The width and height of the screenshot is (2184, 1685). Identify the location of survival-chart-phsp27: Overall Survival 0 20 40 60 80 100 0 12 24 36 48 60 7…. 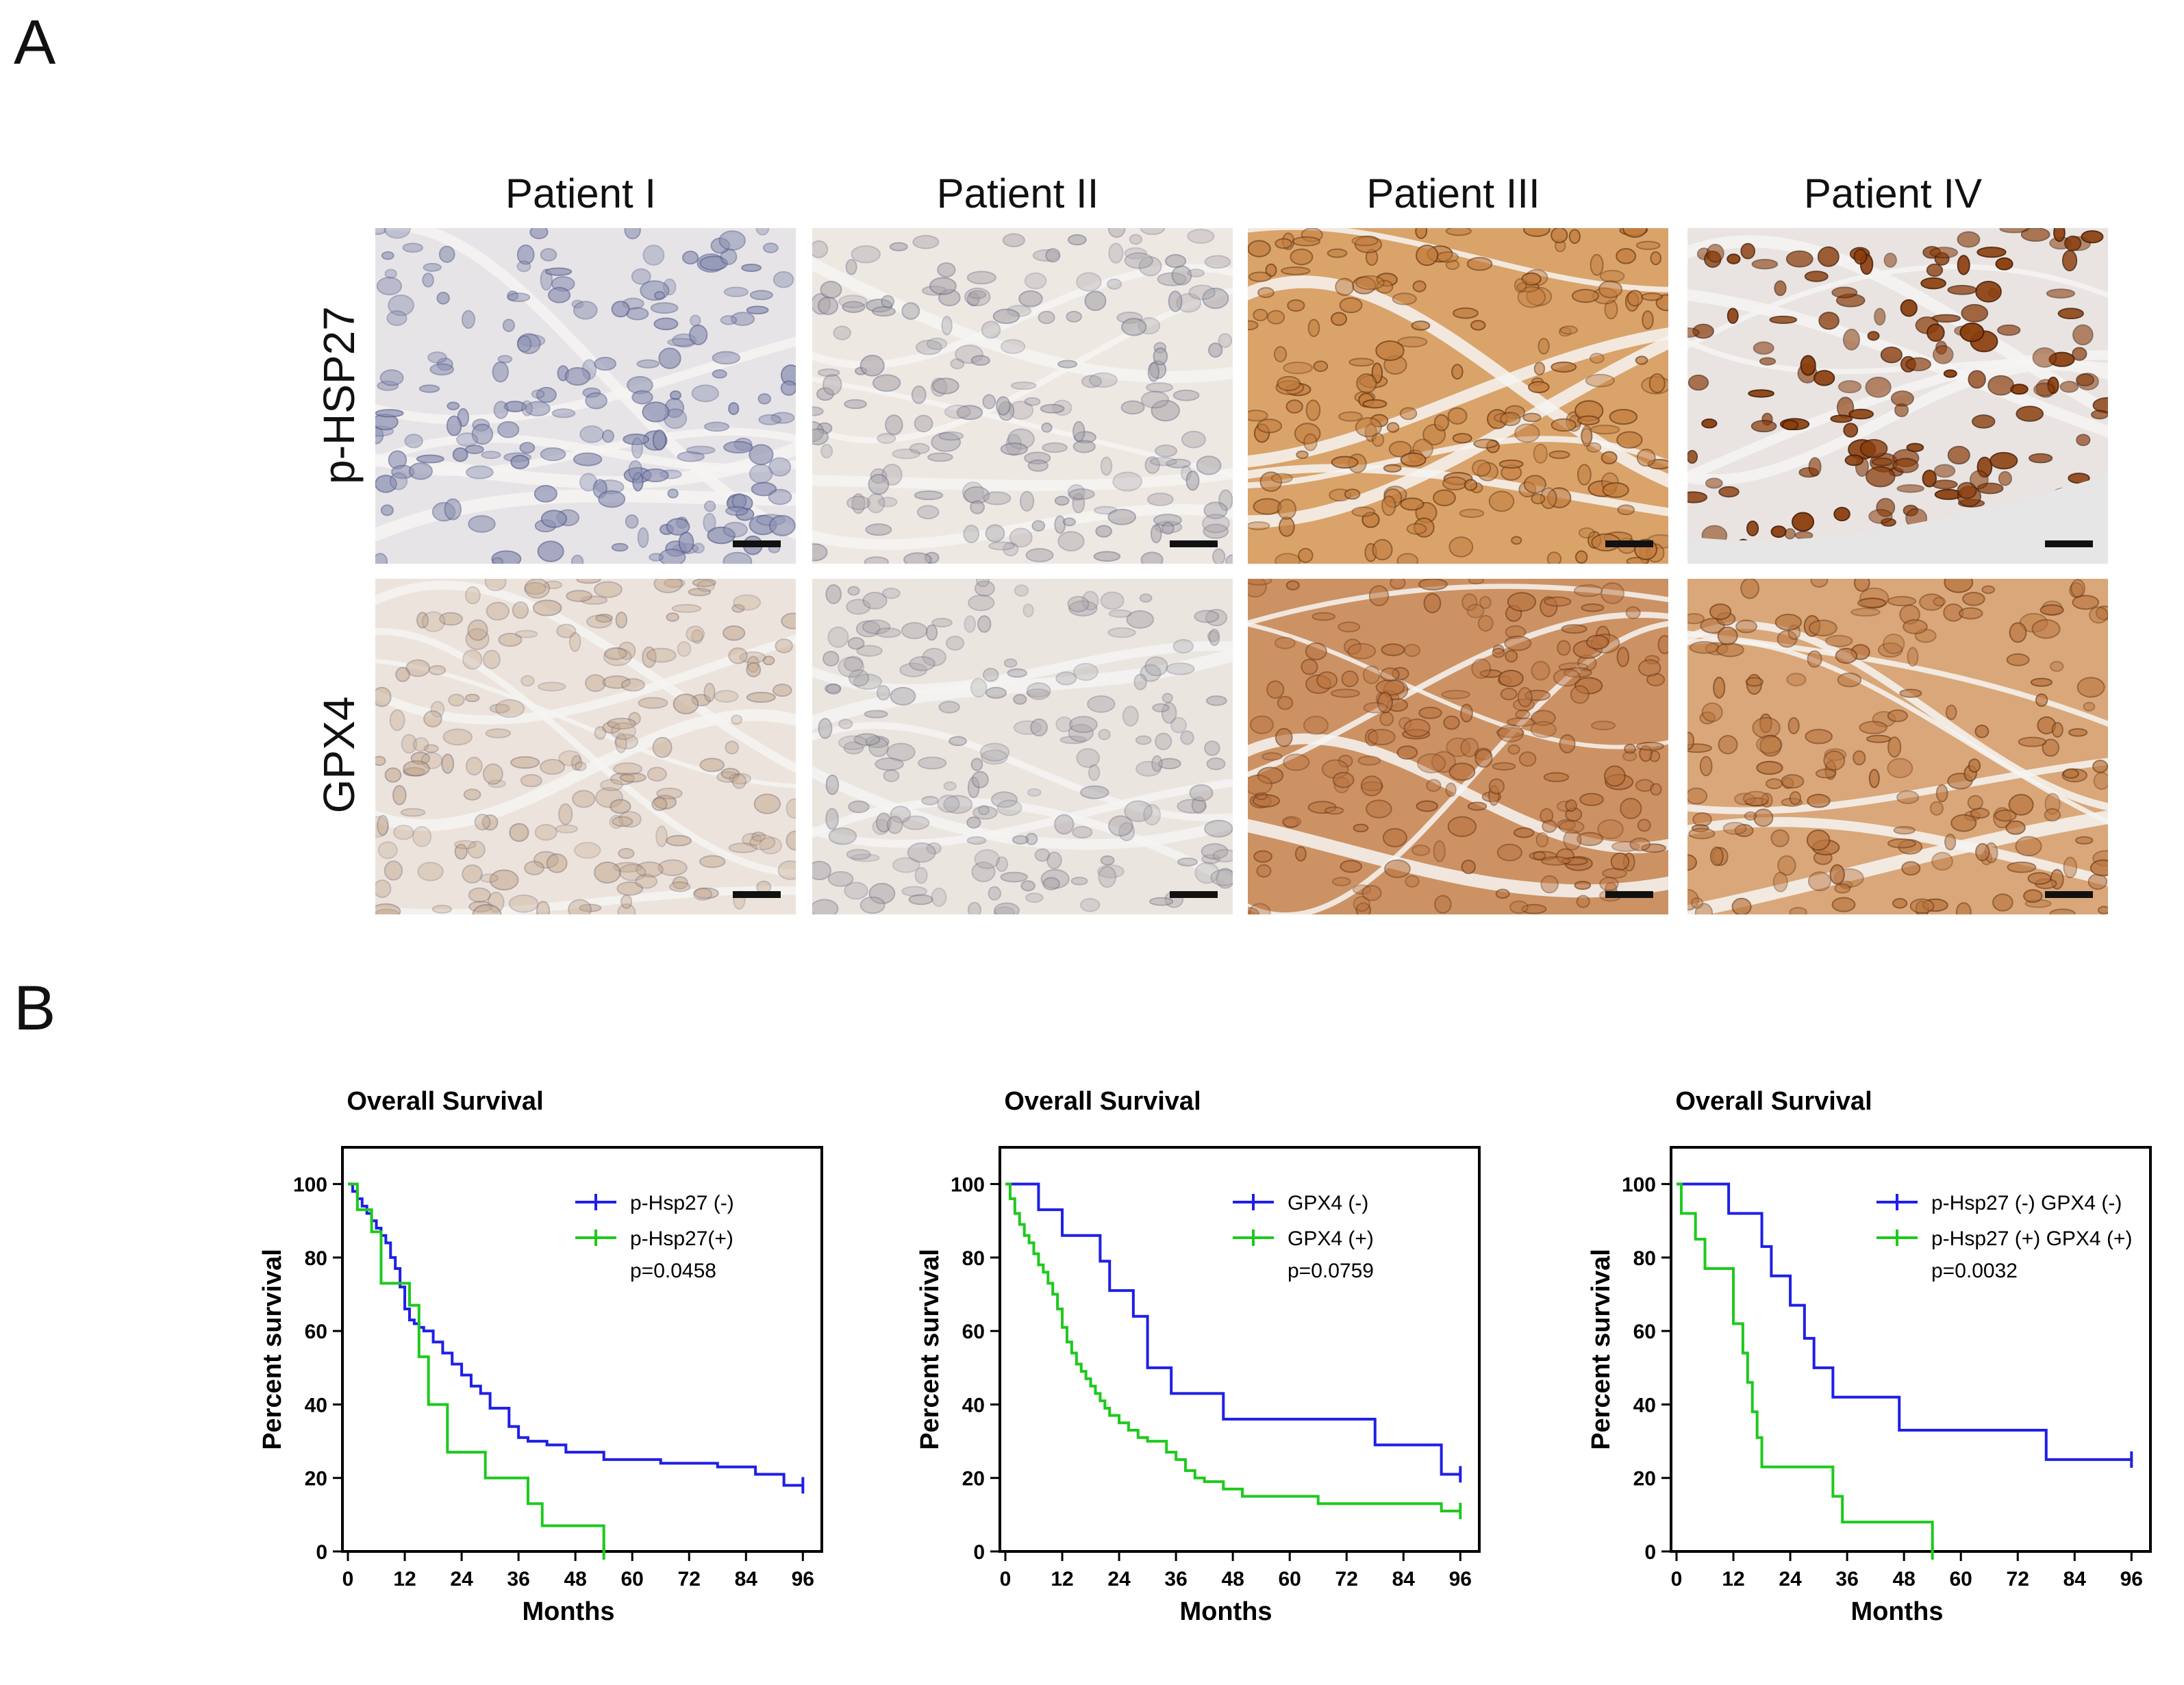
(540, 1356).